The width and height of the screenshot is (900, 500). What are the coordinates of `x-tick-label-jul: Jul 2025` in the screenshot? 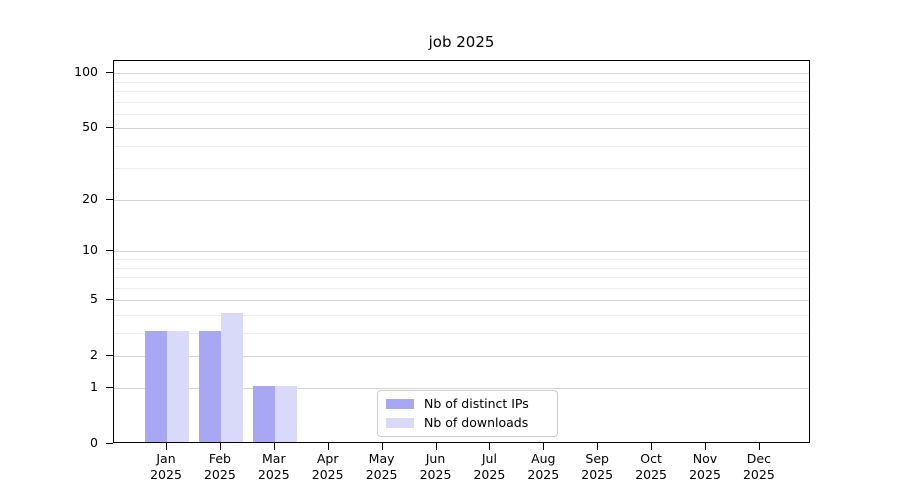 It's located at (489, 466).